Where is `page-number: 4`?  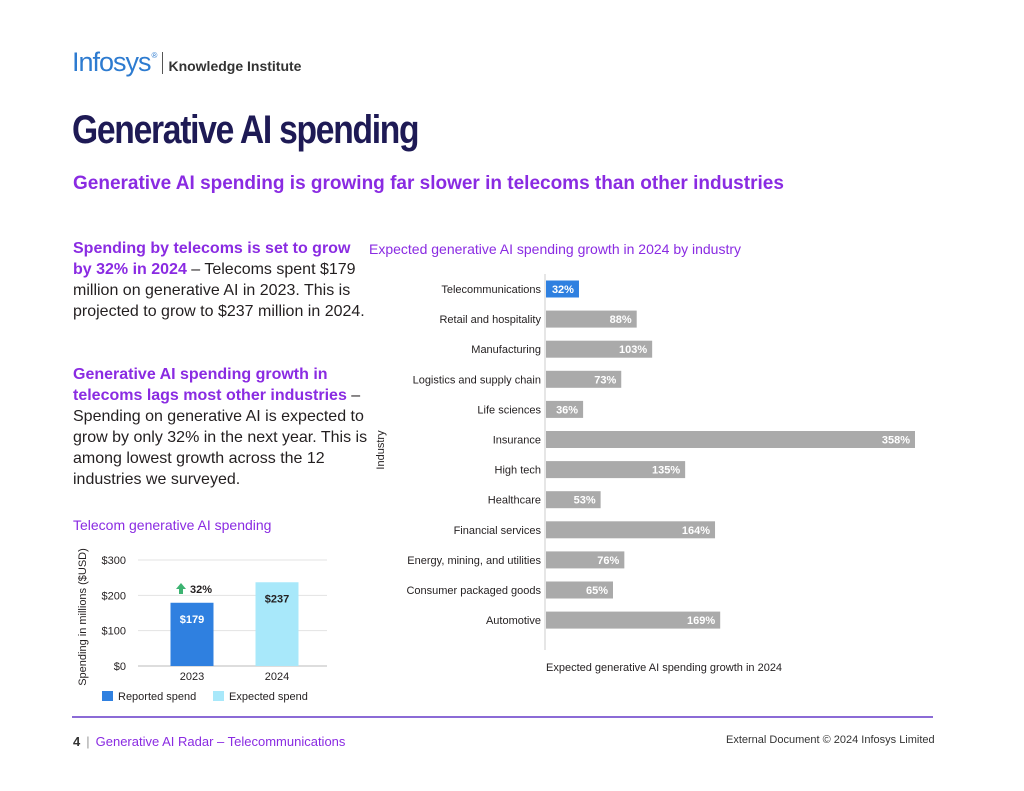
page-number: 4 is located at coordinates (77, 741).